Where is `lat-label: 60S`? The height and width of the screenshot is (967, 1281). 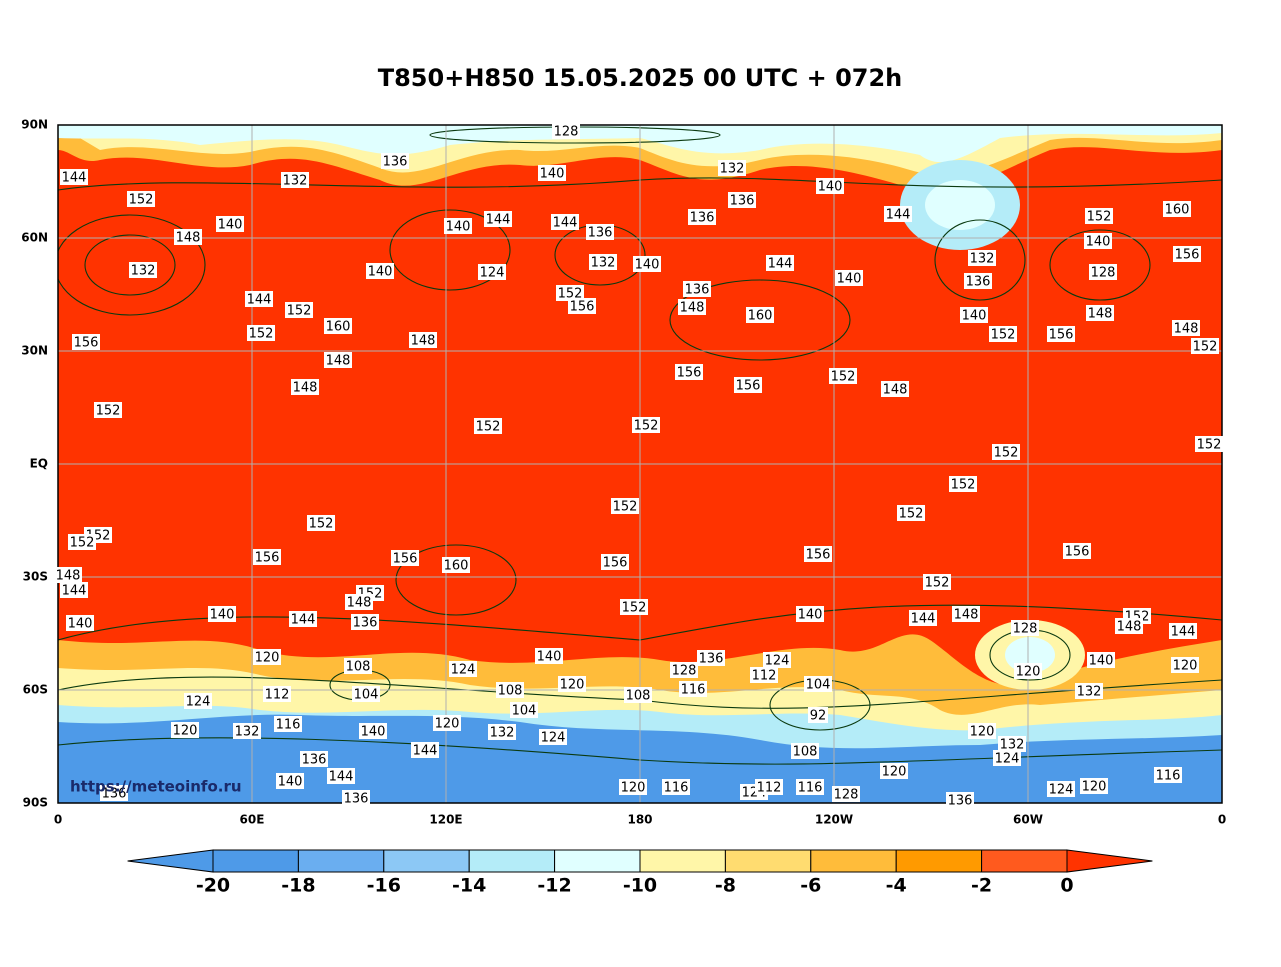
lat-label: 60S is located at coordinates (35, 690).